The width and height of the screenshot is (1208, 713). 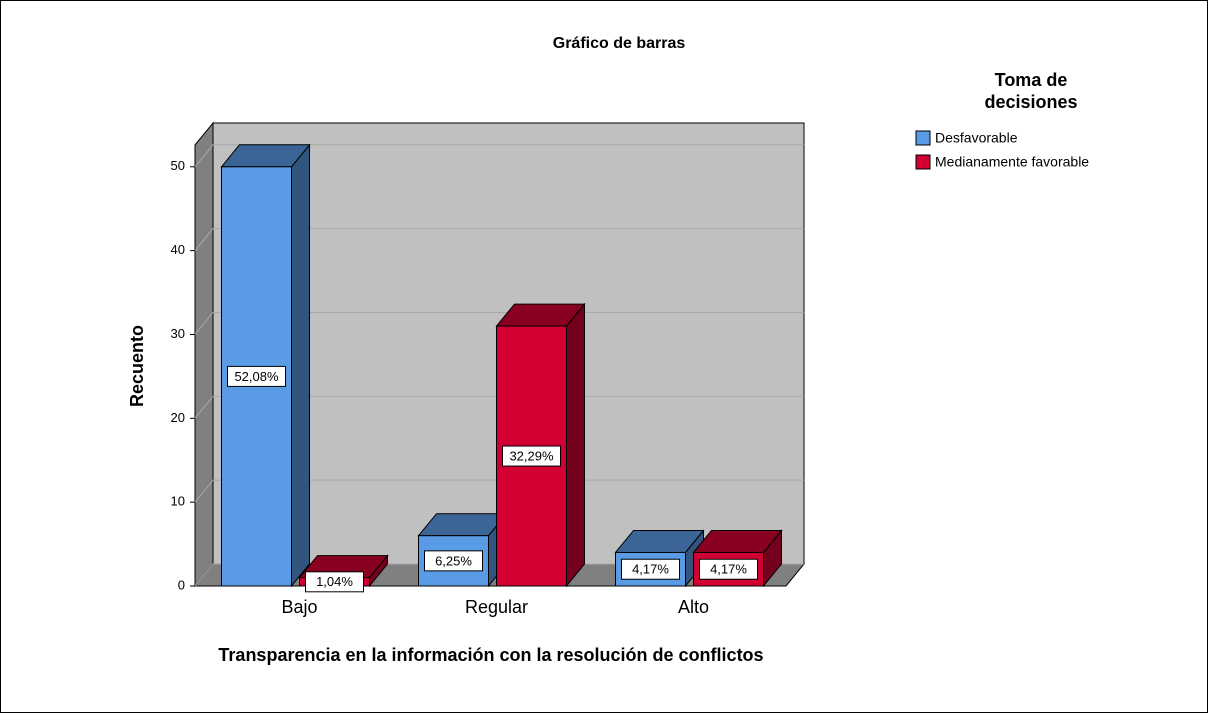 I want to click on value-label: 1,04%, so click(x=334, y=581).